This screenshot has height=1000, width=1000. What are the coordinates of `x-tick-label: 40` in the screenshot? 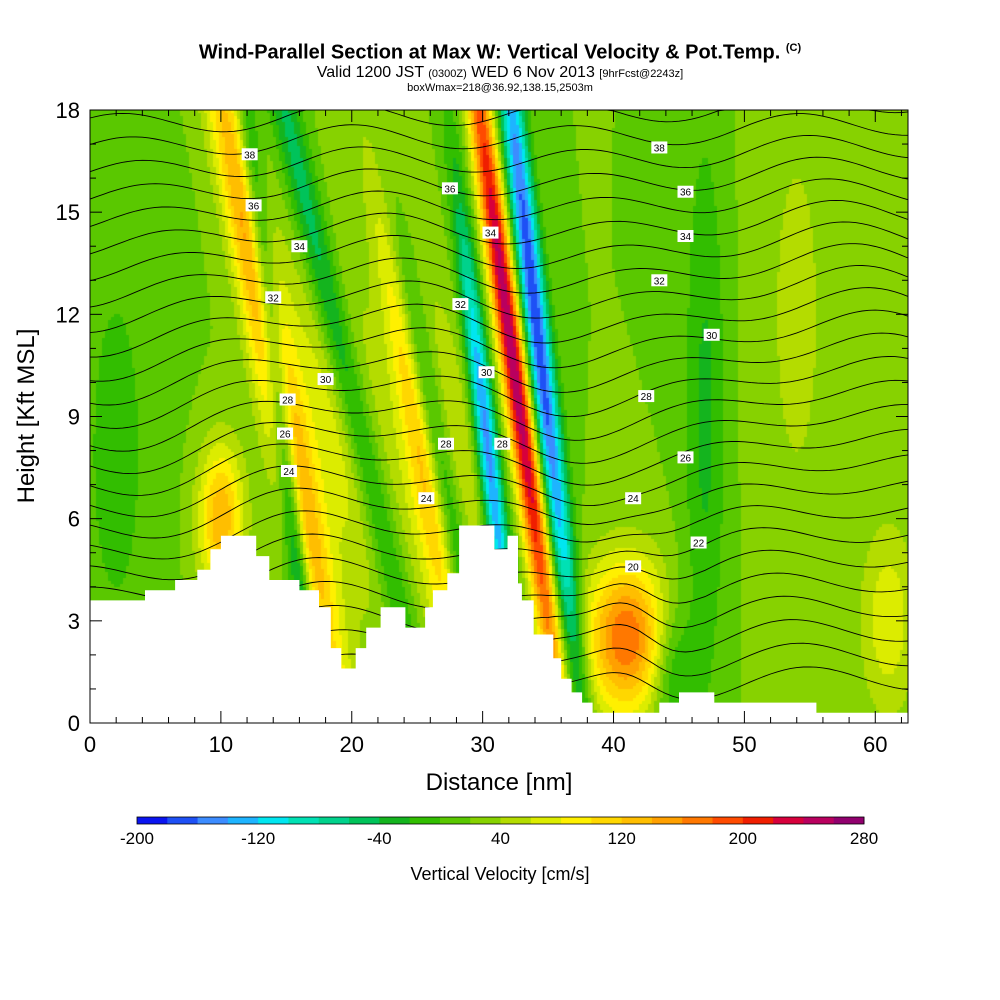 It's located at (613, 744).